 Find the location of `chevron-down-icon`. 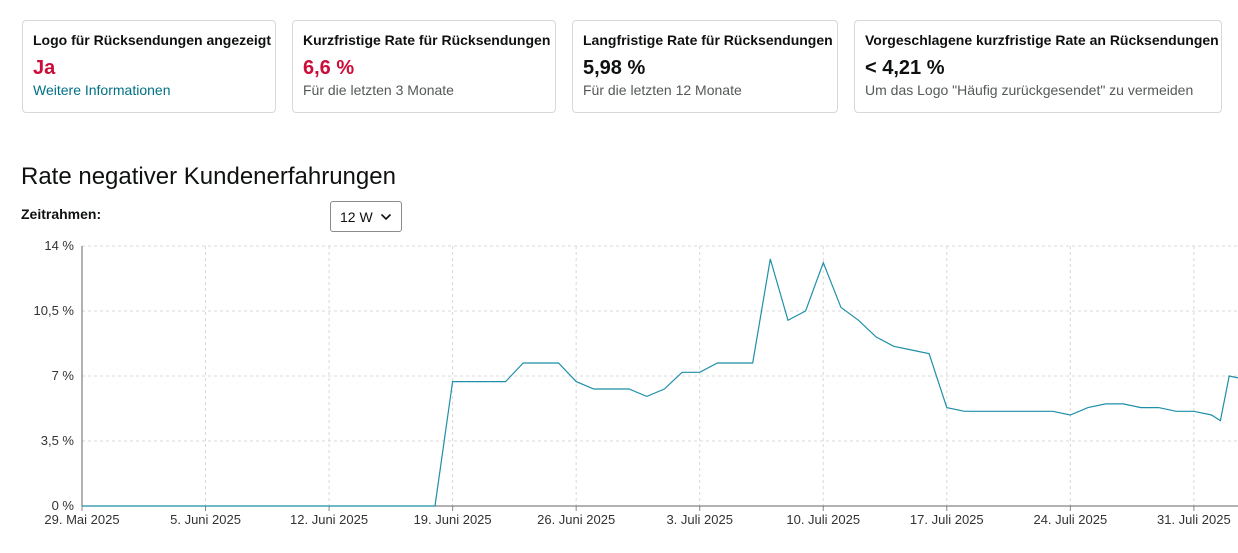

chevron-down-icon is located at coordinates (386, 217).